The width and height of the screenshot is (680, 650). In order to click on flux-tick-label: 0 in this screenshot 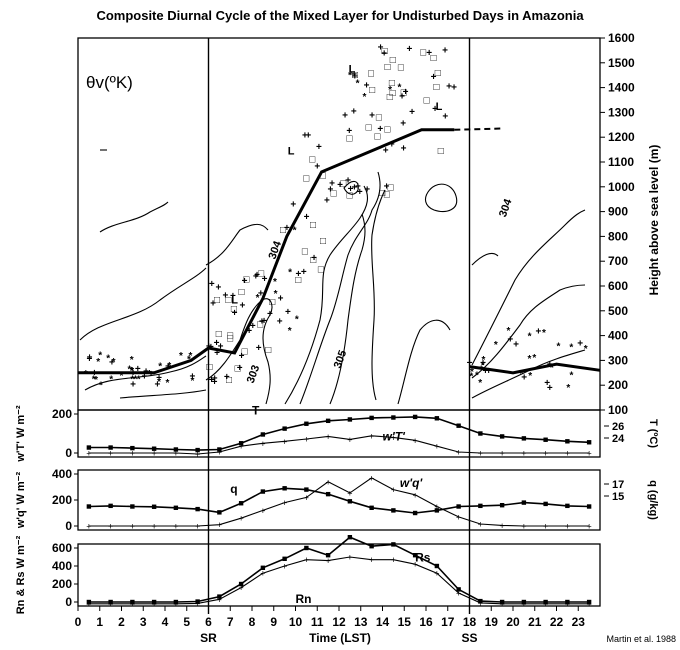, I will do `click(68, 453)`.